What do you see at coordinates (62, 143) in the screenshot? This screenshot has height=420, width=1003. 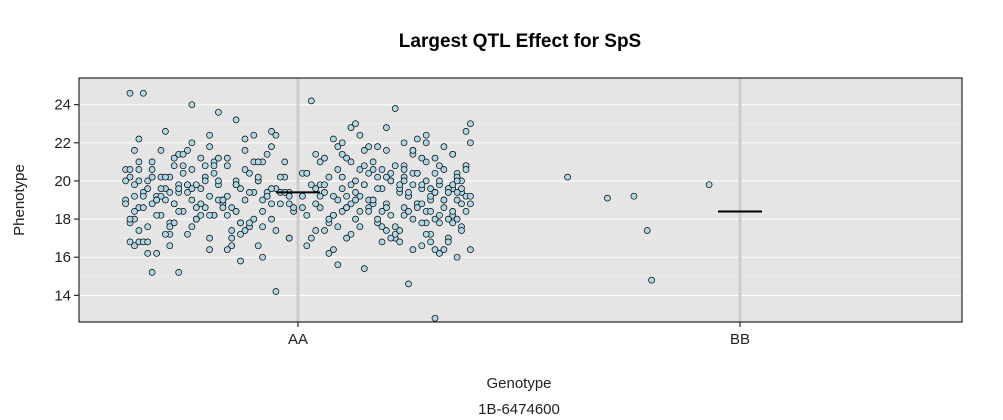 I see `y-tick-label: 22` at bounding box center [62, 143].